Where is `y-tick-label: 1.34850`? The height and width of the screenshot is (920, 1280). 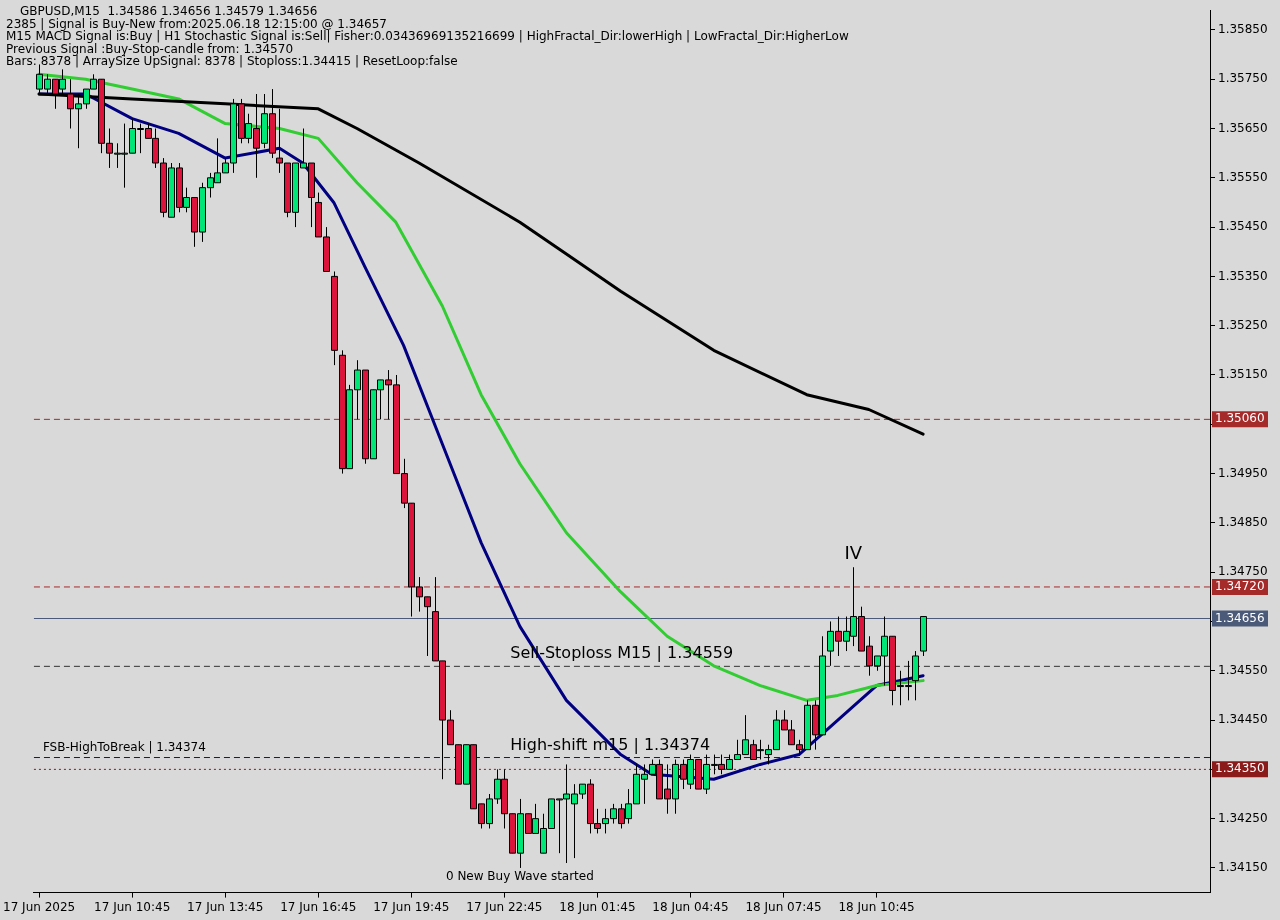
y-tick-label: 1.34850 is located at coordinates (1243, 522).